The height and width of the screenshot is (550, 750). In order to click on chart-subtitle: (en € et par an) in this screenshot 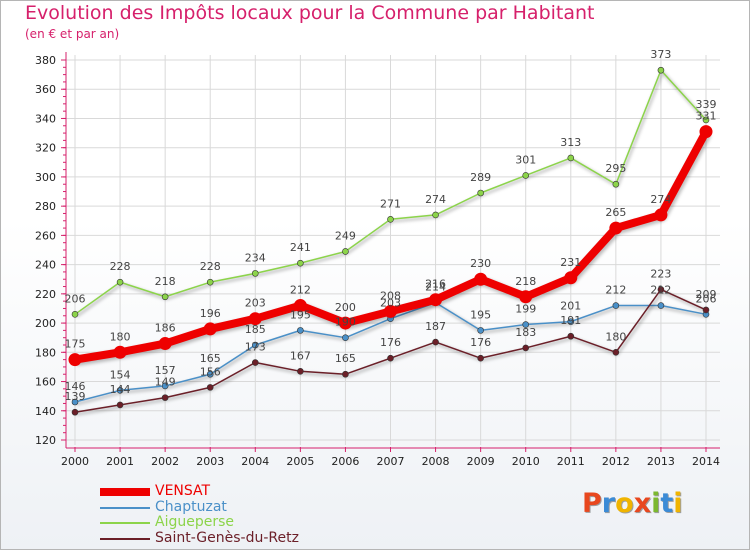, I will do `click(72, 34)`.